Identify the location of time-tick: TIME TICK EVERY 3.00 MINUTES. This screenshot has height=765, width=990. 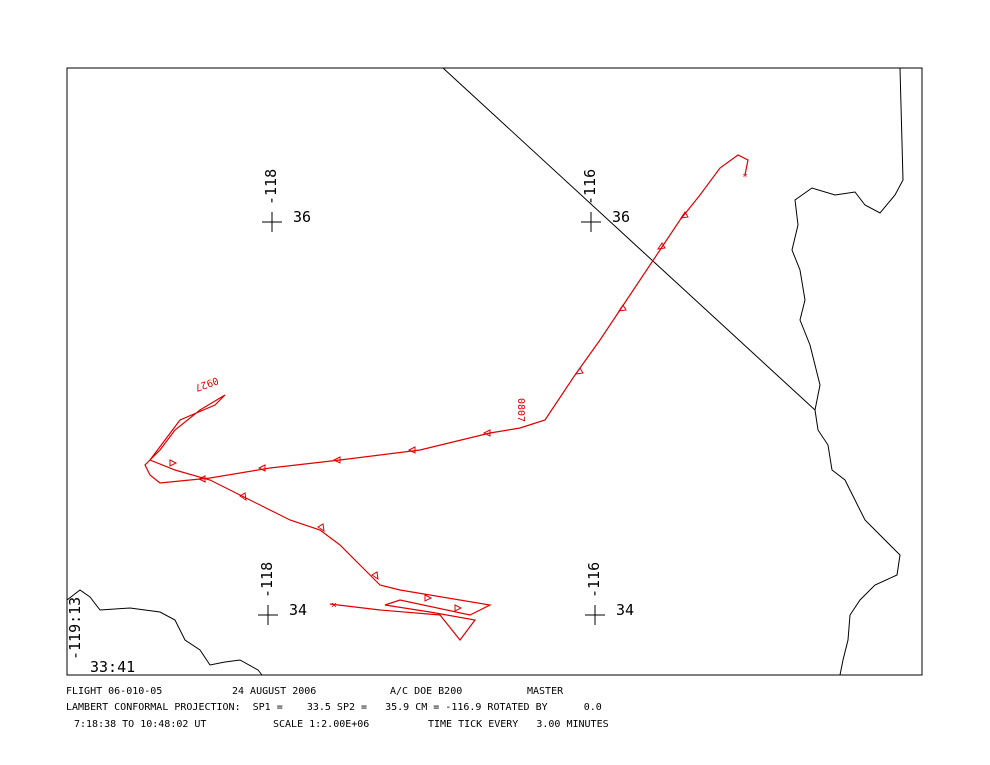
(518, 724).